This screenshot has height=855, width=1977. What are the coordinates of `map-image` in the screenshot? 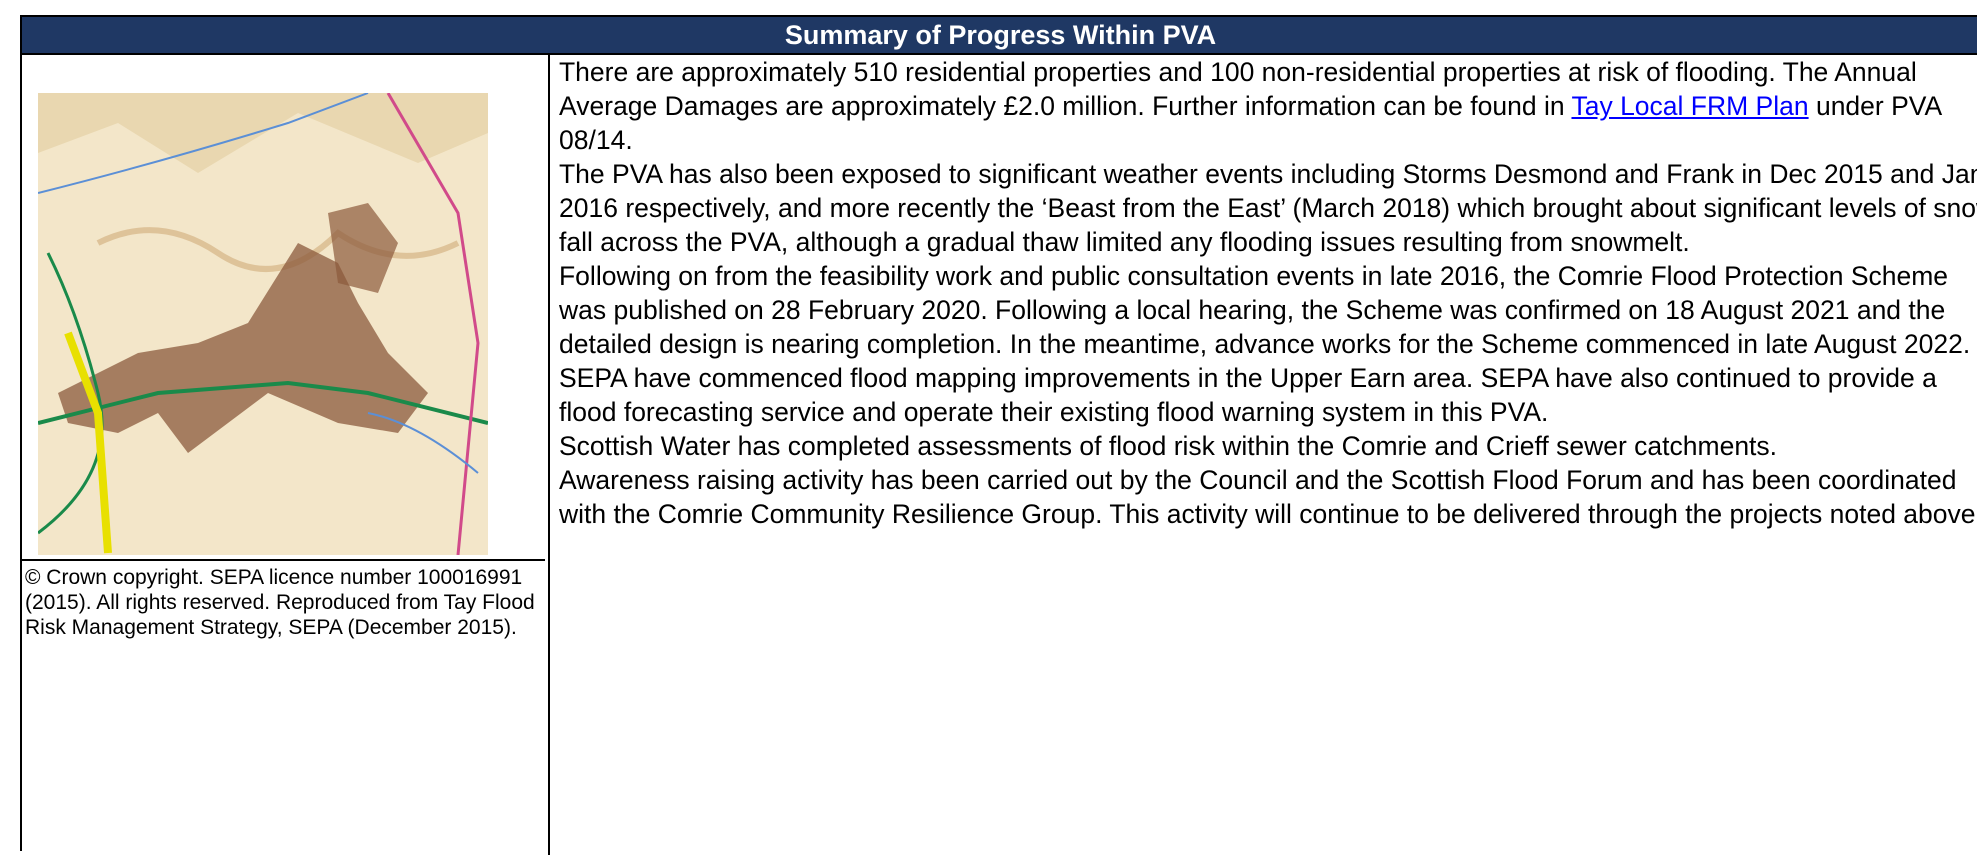 It's located at (263, 324).